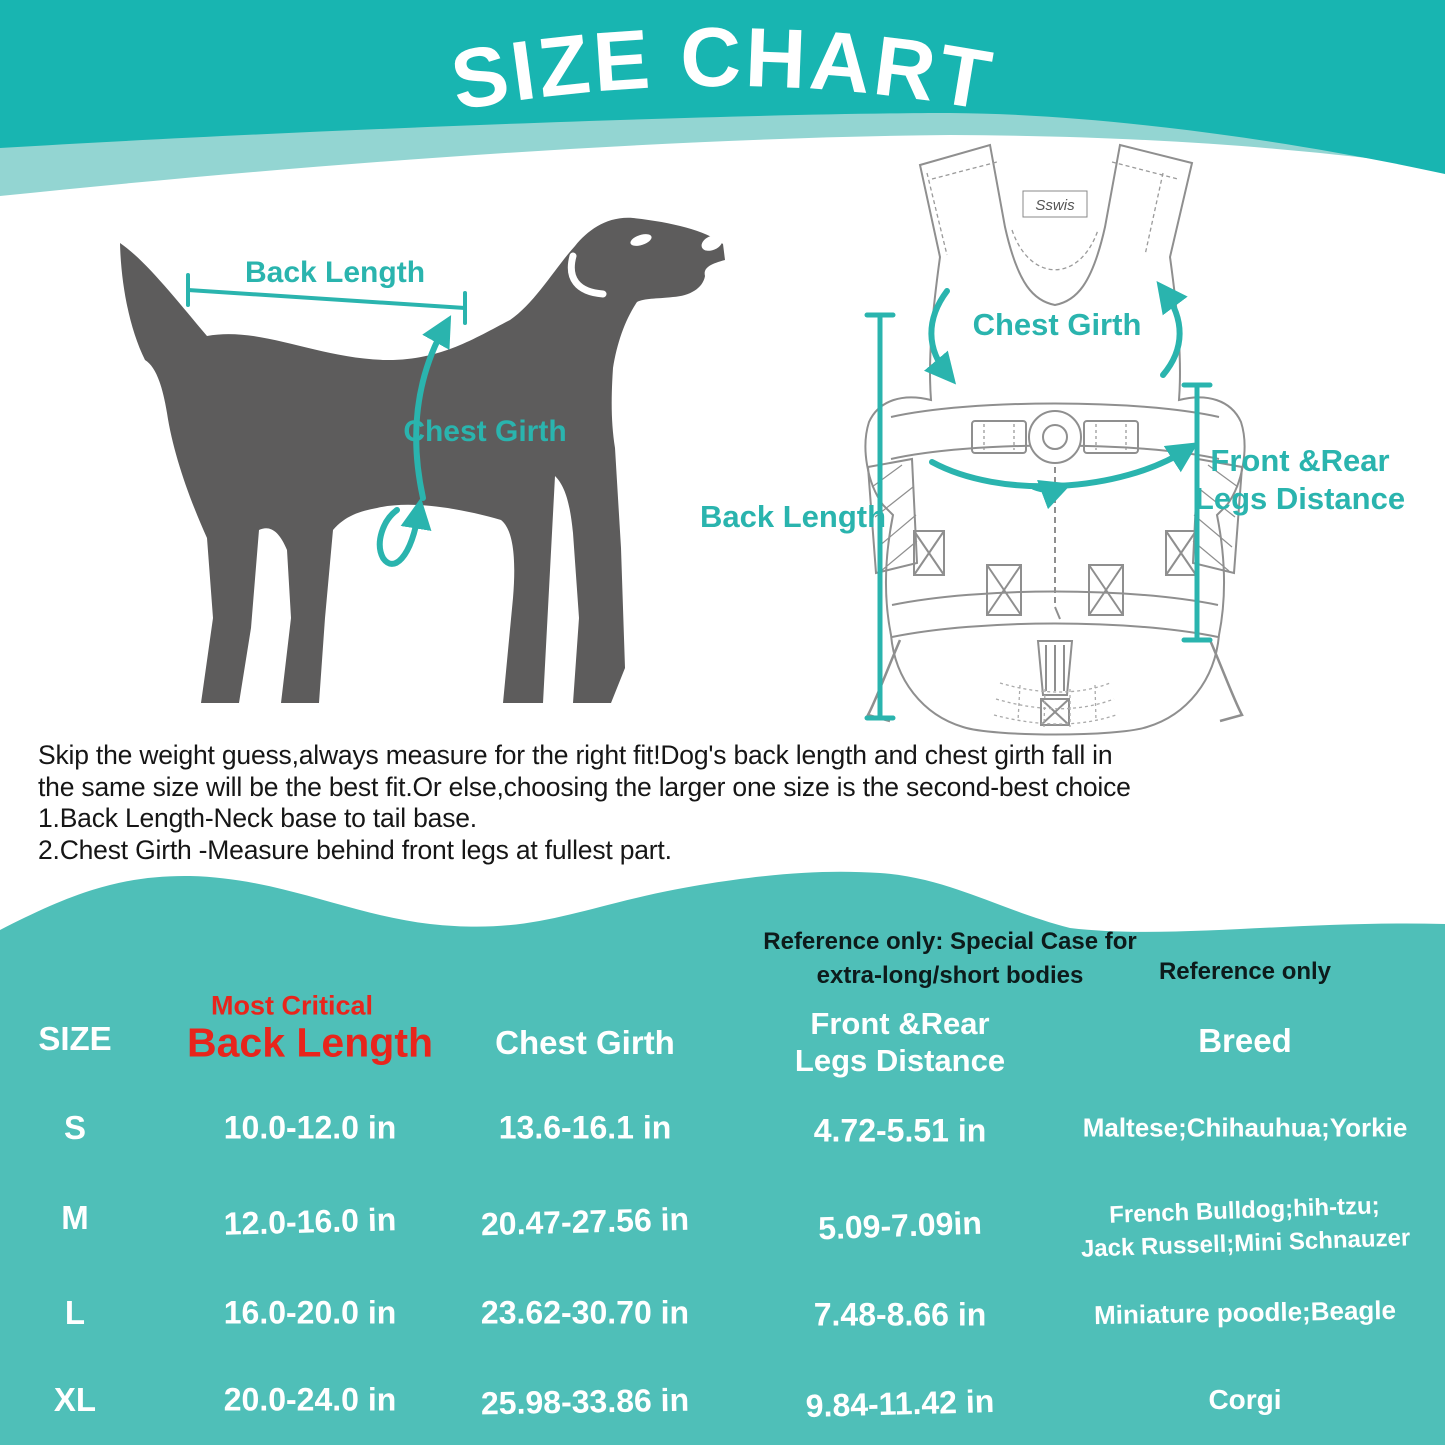 Image resolution: width=1445 pixels, height=1445 pixels. Describe the element at coordinates (75, 1038) in the screenshot. I see `column-header-size: SIZE` at that location.